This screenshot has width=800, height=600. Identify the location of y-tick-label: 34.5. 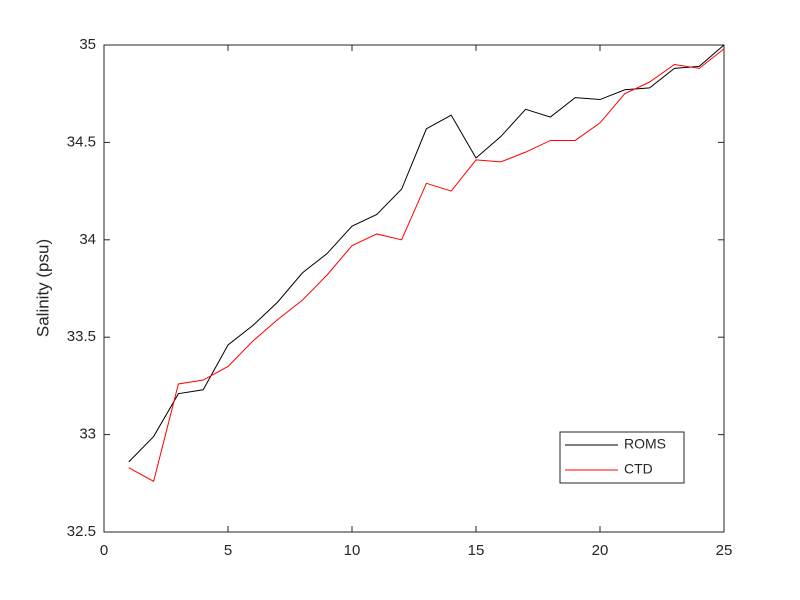
(81, 141).